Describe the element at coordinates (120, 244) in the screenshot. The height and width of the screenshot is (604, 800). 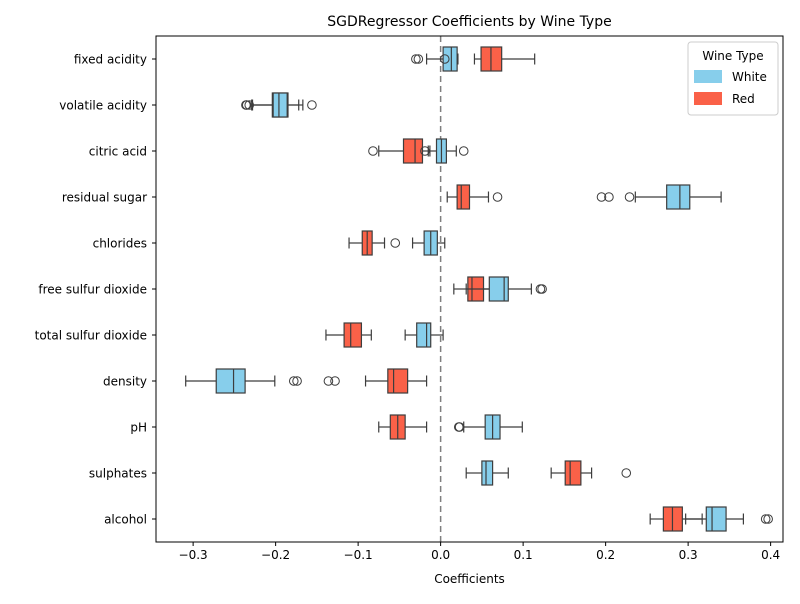
I see `y-tick-label: chlorides` at that location.